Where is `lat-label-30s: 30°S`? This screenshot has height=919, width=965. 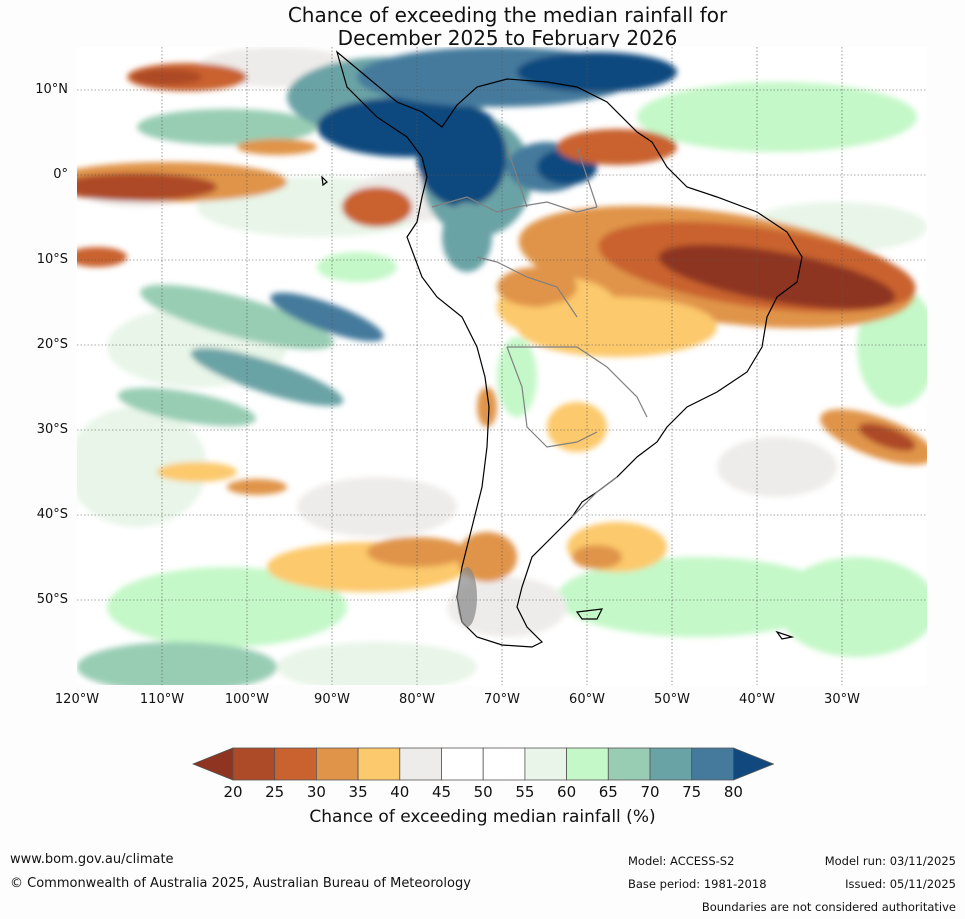
lat-label-30s: 30°S is located at coordinates (52, 429).